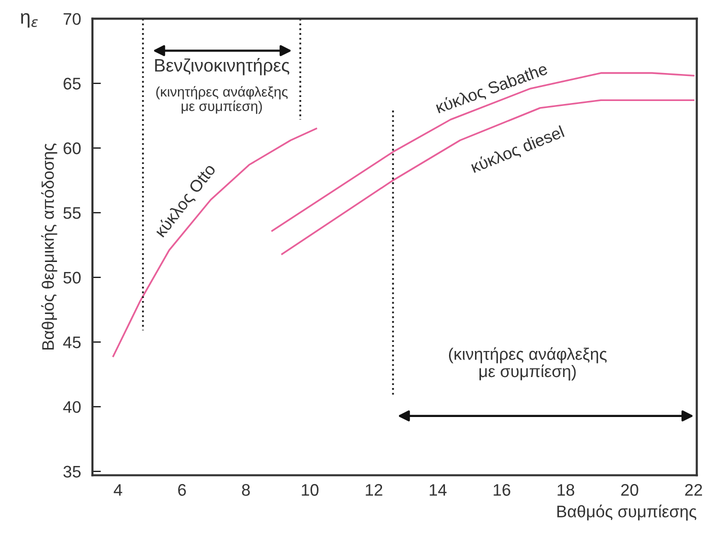 This screenshot has height=534, width=711. What do you see at coordinates (566, 490) in the screenshot?
I see `x-tick-label: 18` at bounding box center [566, 490].